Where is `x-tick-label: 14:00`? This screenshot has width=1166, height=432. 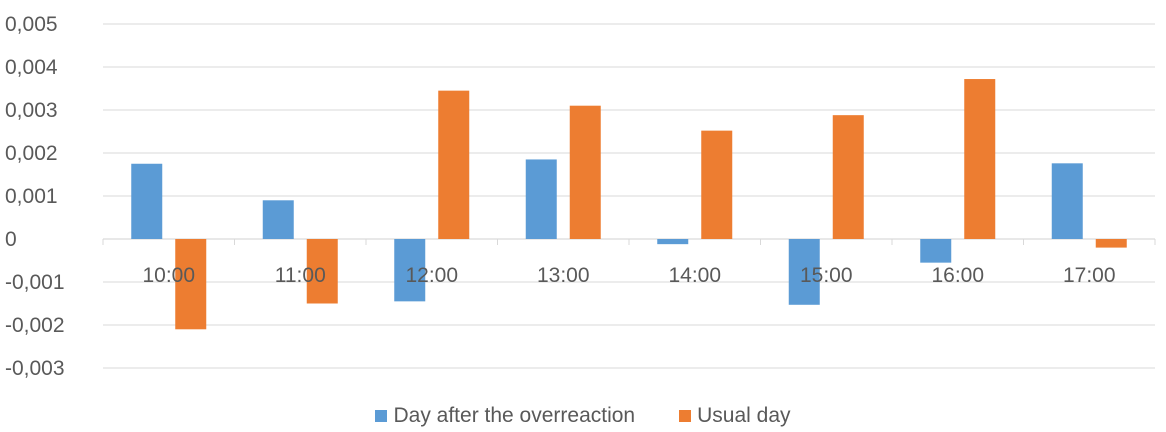 x-tick-label: 14:00 is located at coordinates (694, 275).